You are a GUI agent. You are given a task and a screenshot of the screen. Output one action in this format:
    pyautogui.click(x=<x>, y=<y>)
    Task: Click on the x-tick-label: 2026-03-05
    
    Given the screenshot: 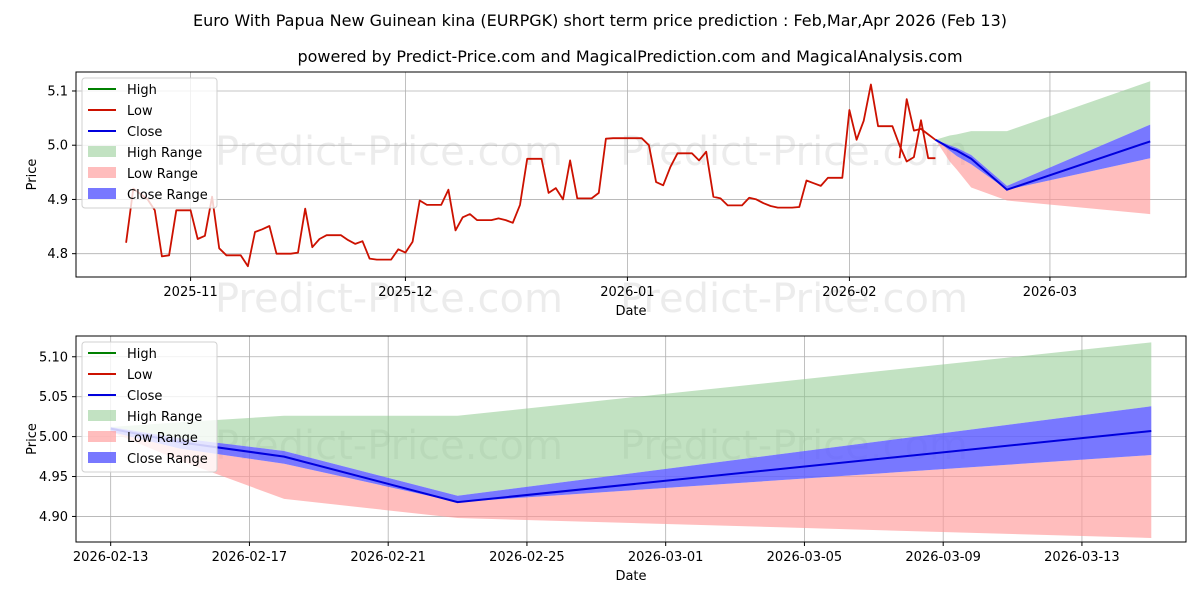 What is the action you would take?
    pyautogui.click(x=805, y=557)
    